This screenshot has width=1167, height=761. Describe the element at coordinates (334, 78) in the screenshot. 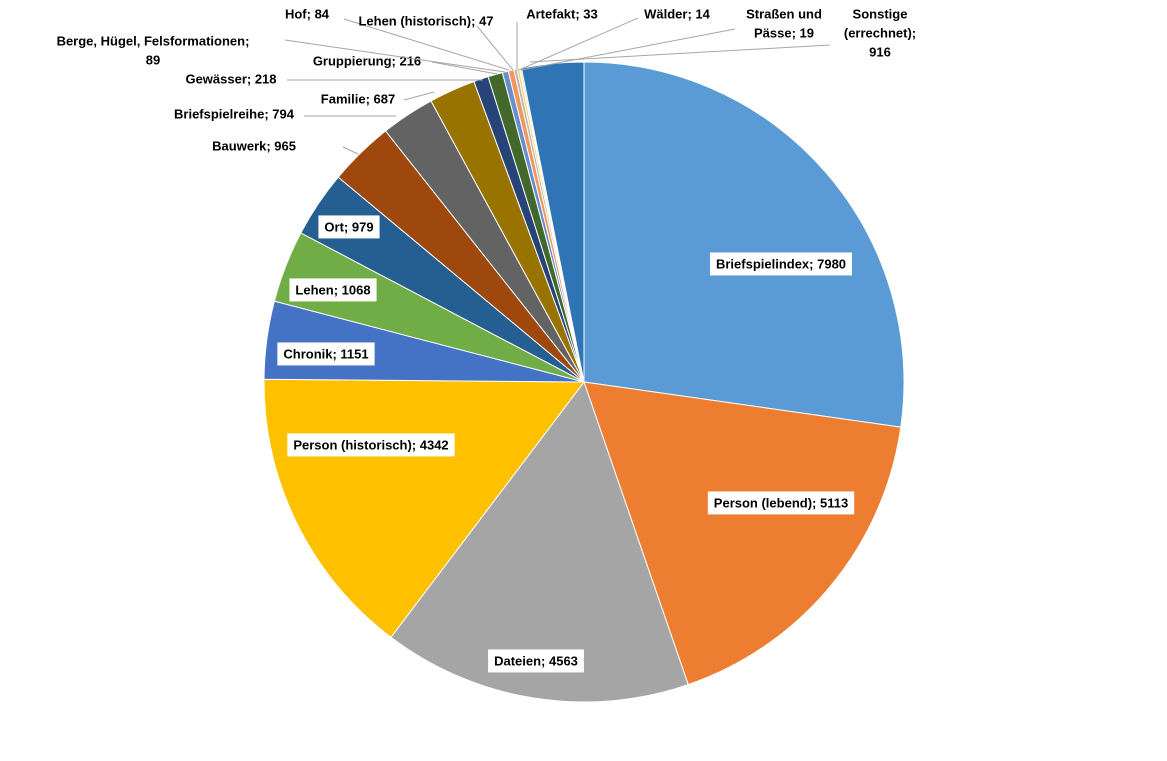

I see `slice-label-10: Gewässer; 218` at that location.